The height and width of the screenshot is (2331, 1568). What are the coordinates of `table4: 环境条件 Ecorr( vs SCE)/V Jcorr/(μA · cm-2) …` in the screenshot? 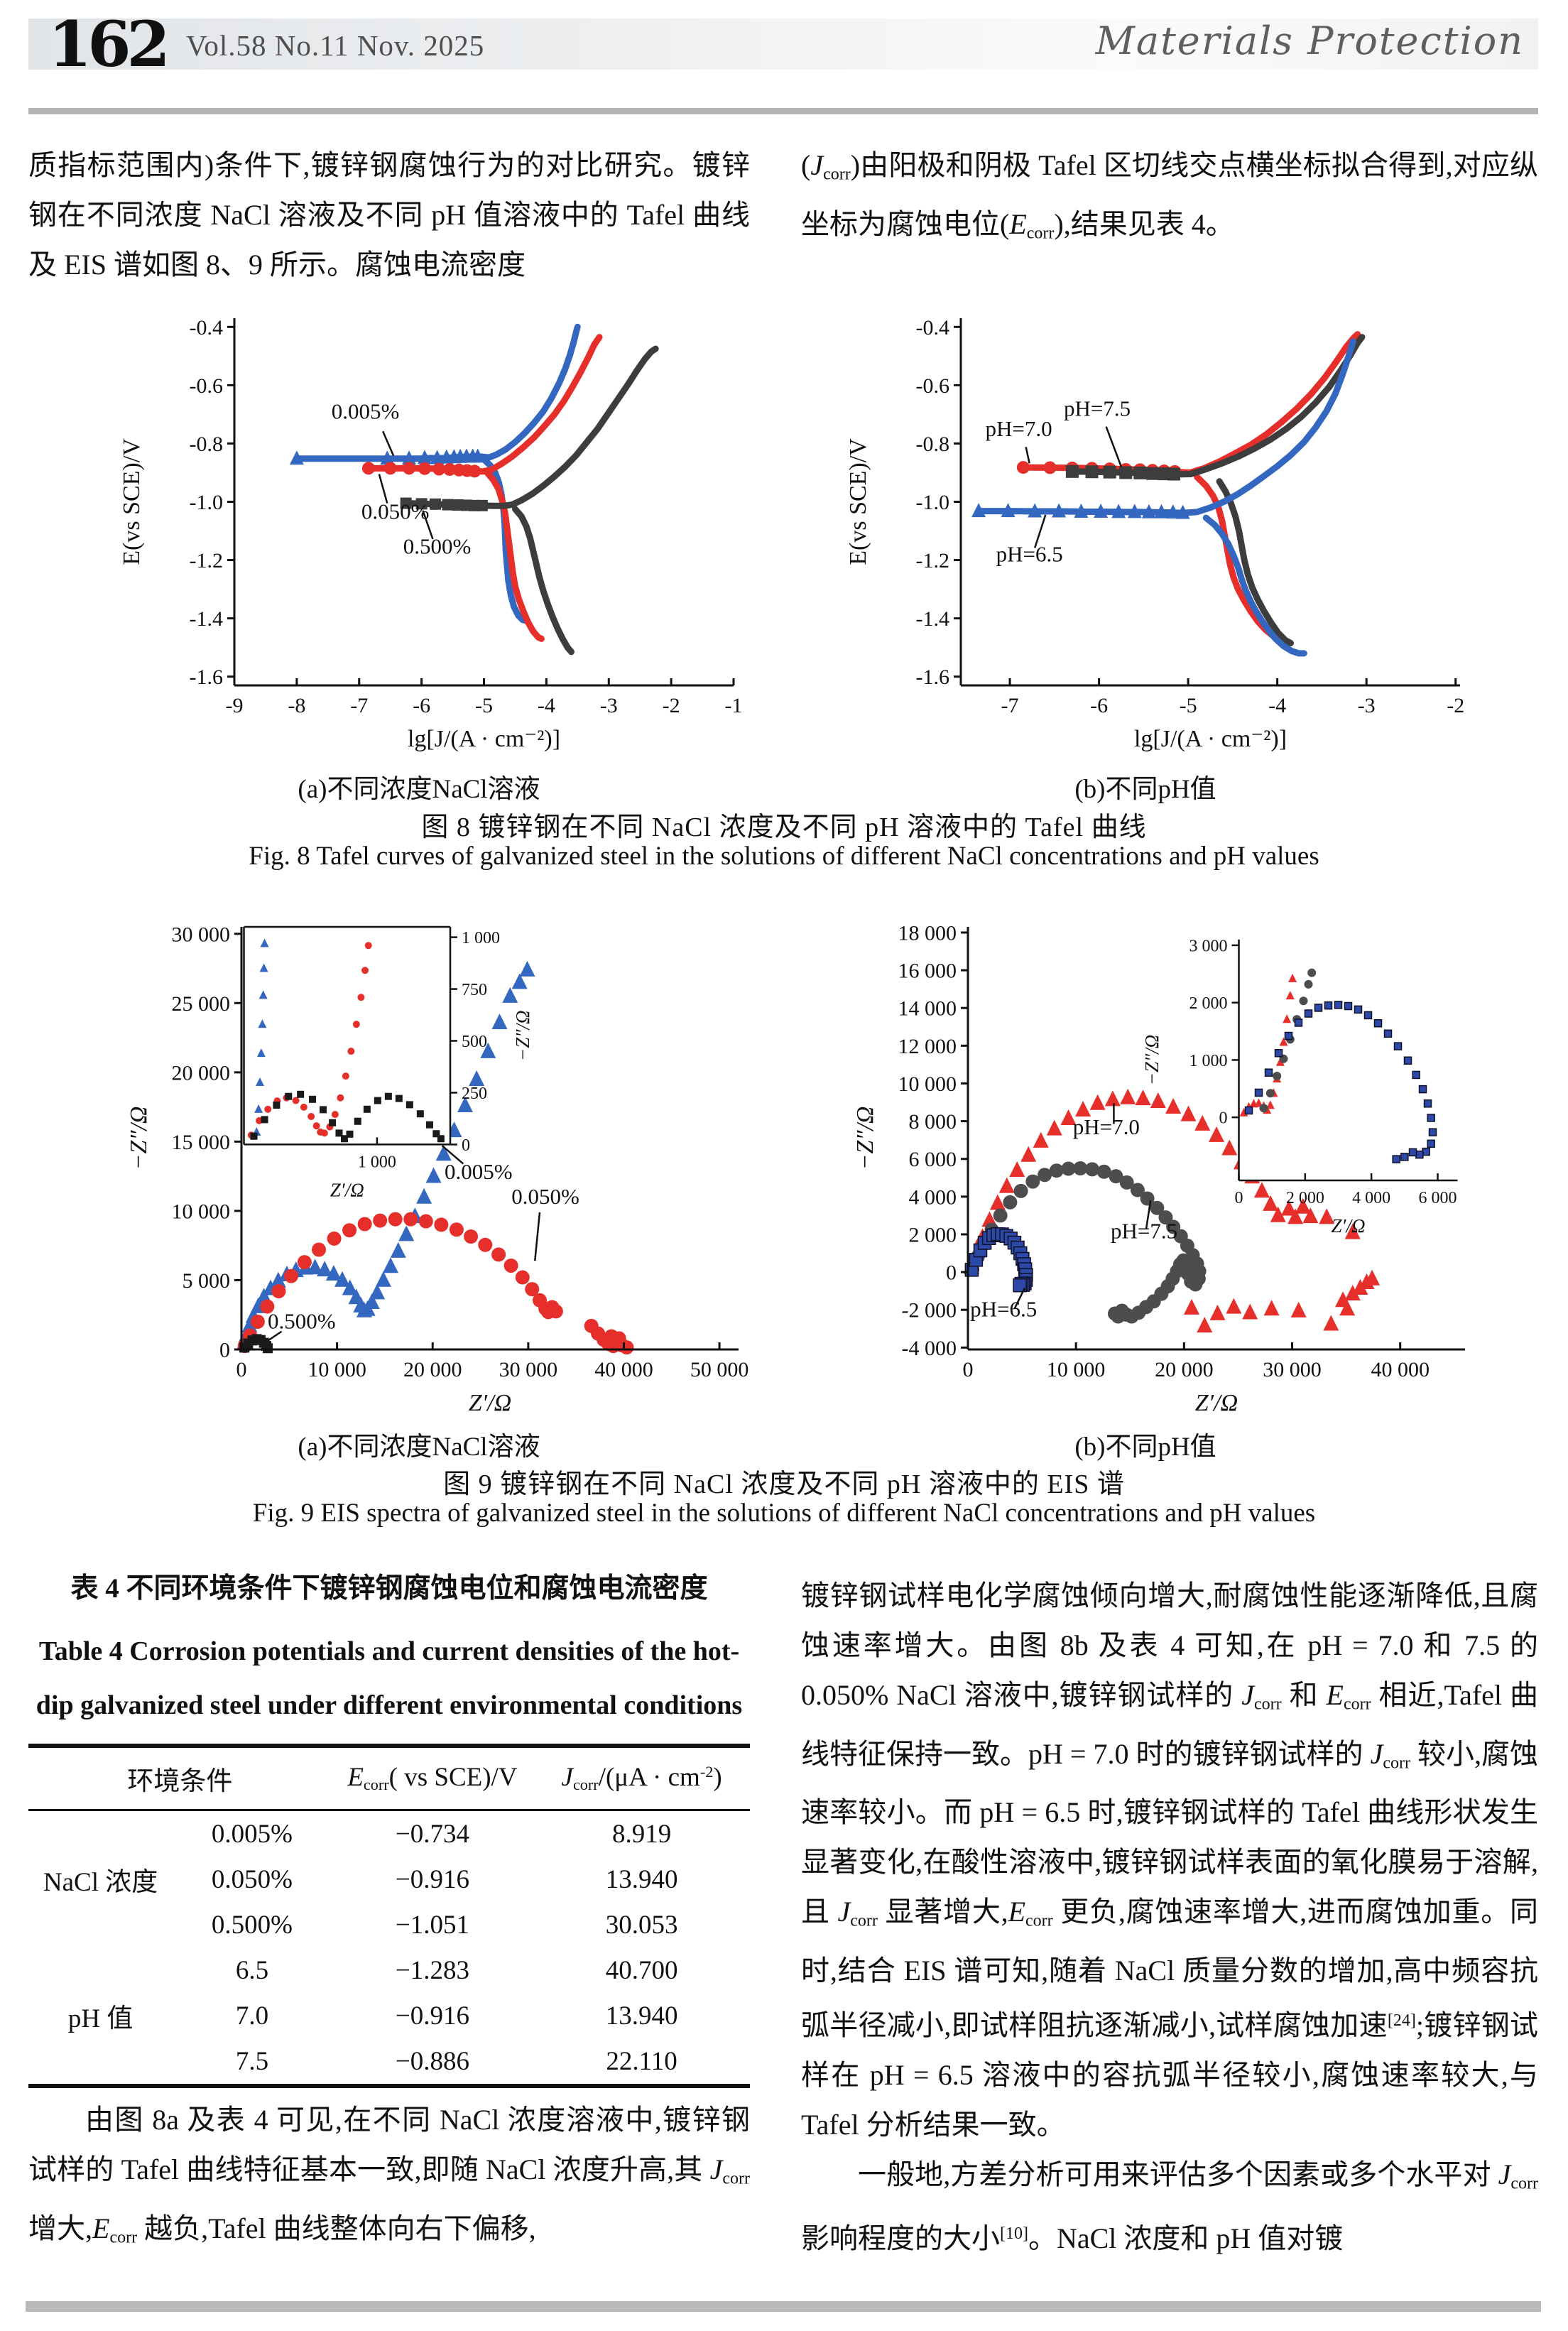 It's located at (389, 1916).